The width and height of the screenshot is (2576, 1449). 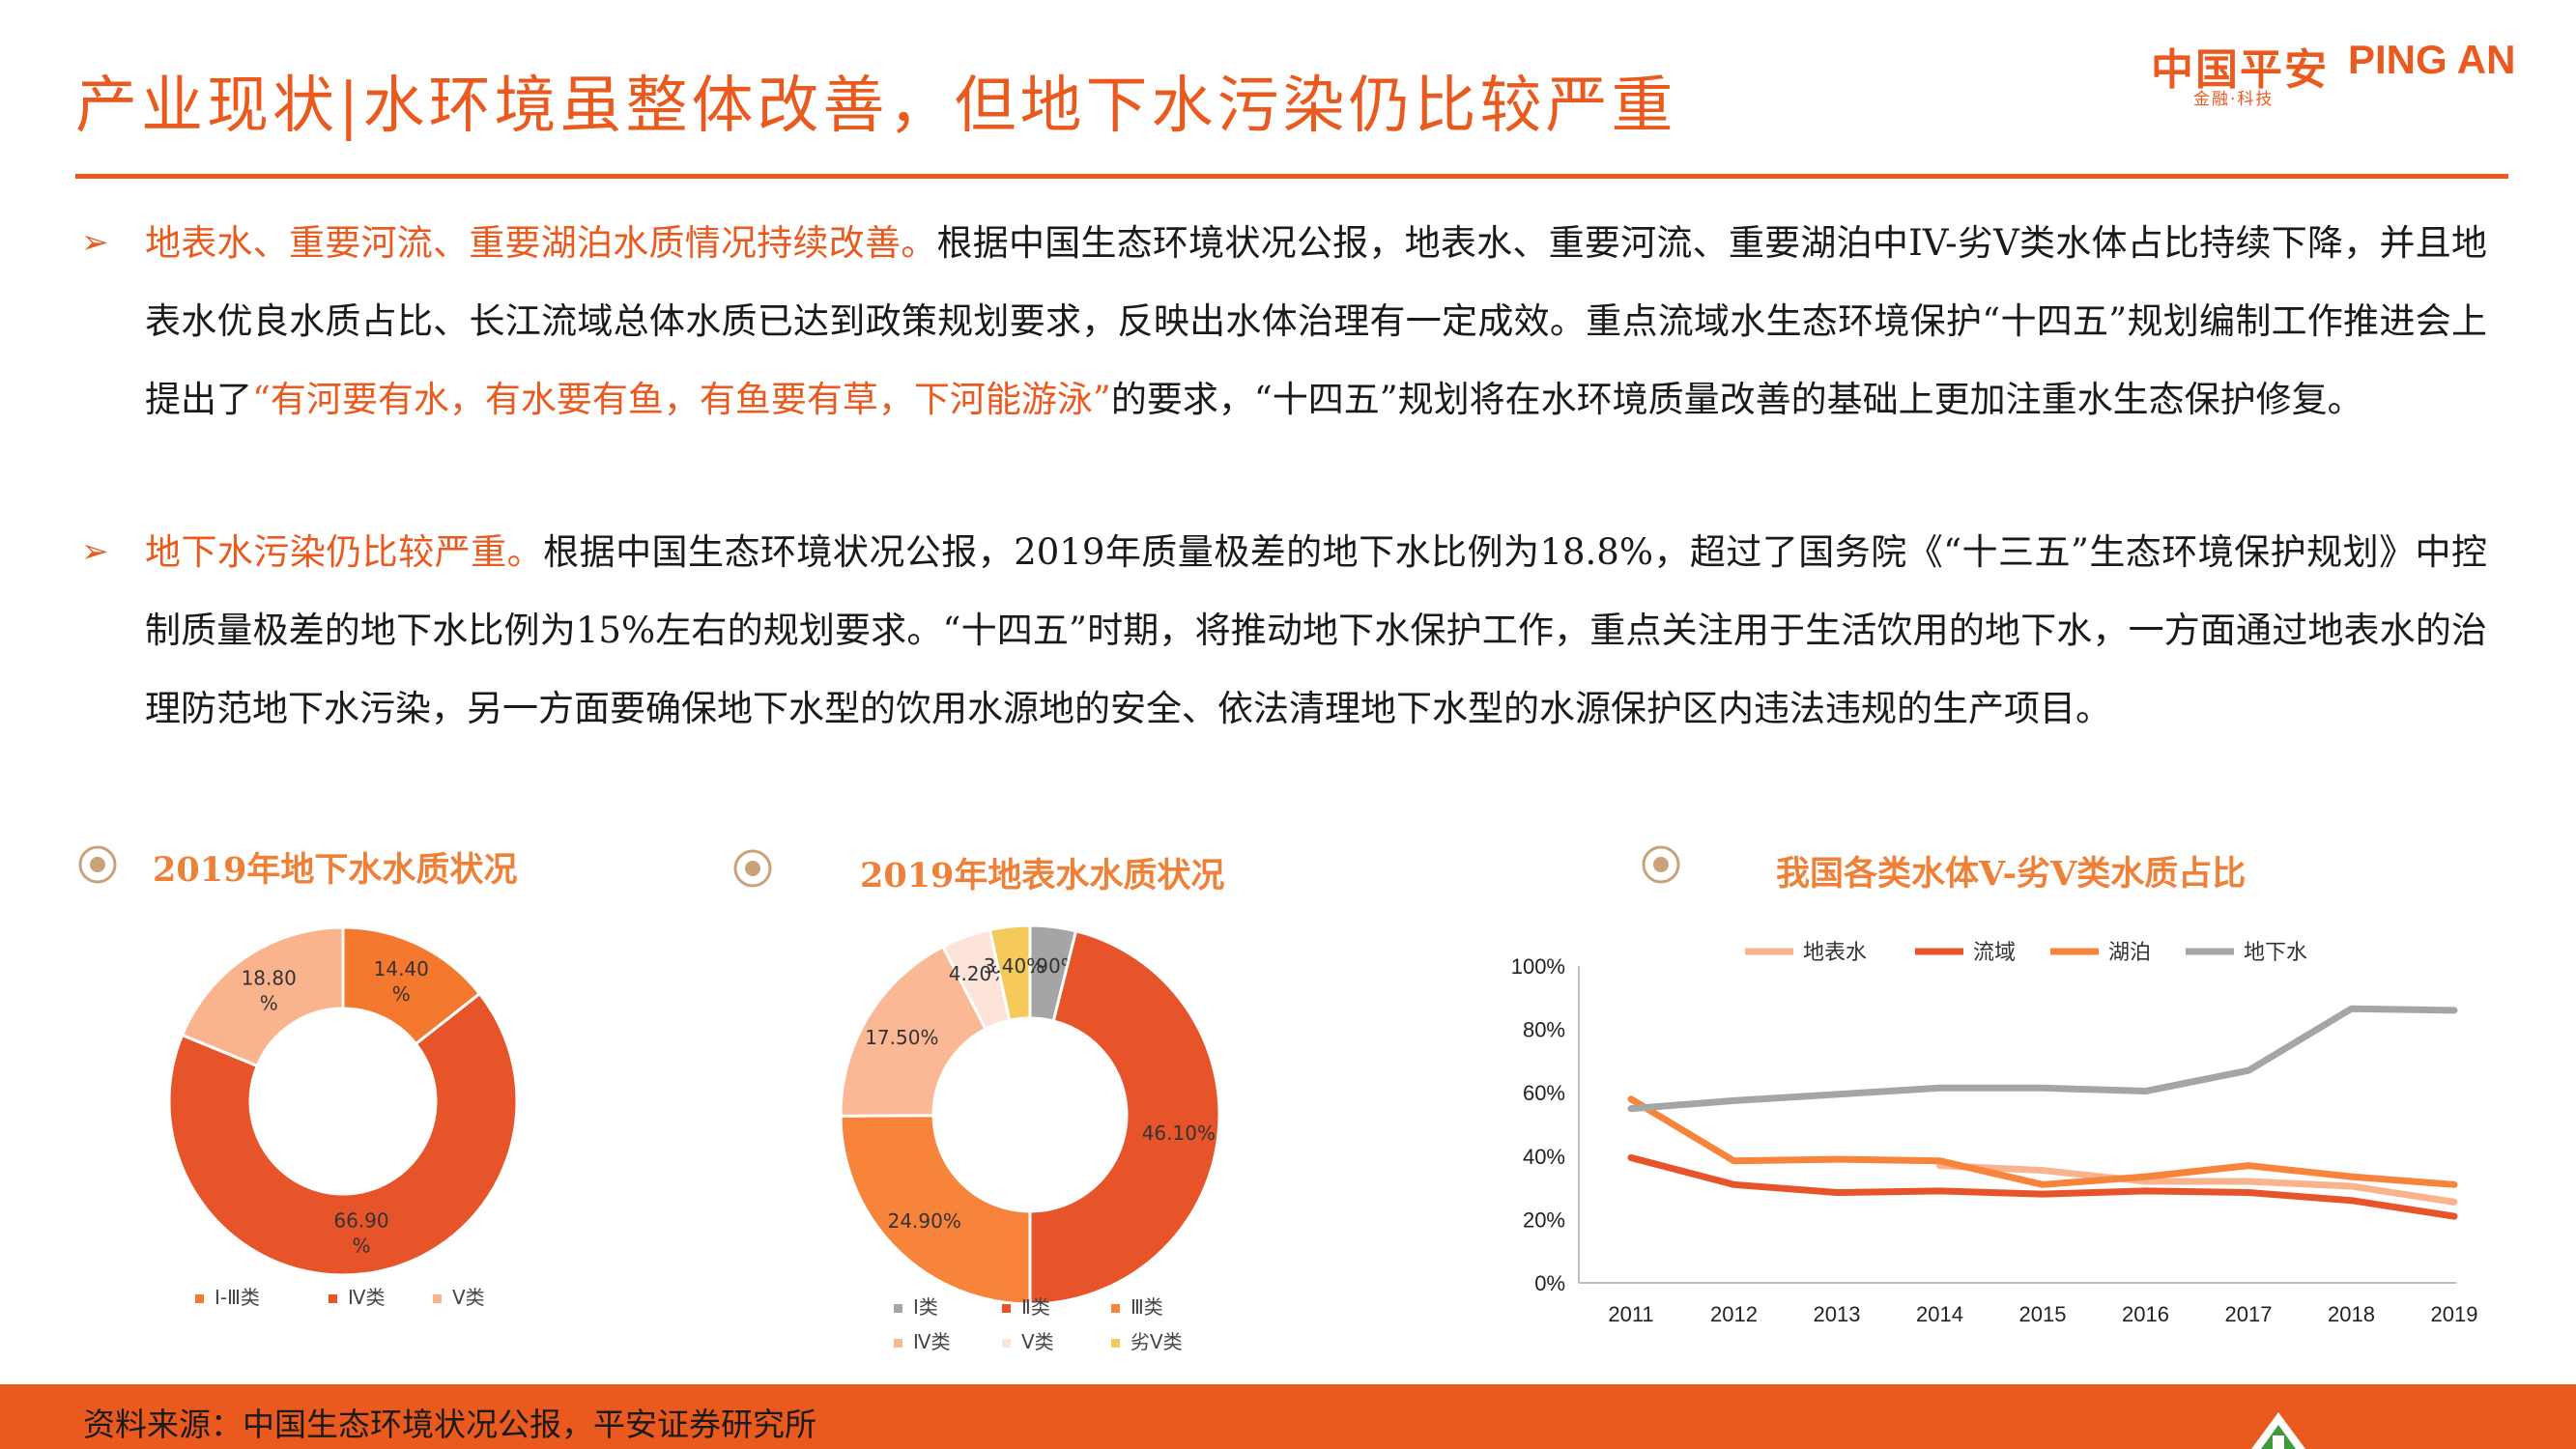 I want to click on y-tick-label: 40%, so click(x=1544, y=1157).